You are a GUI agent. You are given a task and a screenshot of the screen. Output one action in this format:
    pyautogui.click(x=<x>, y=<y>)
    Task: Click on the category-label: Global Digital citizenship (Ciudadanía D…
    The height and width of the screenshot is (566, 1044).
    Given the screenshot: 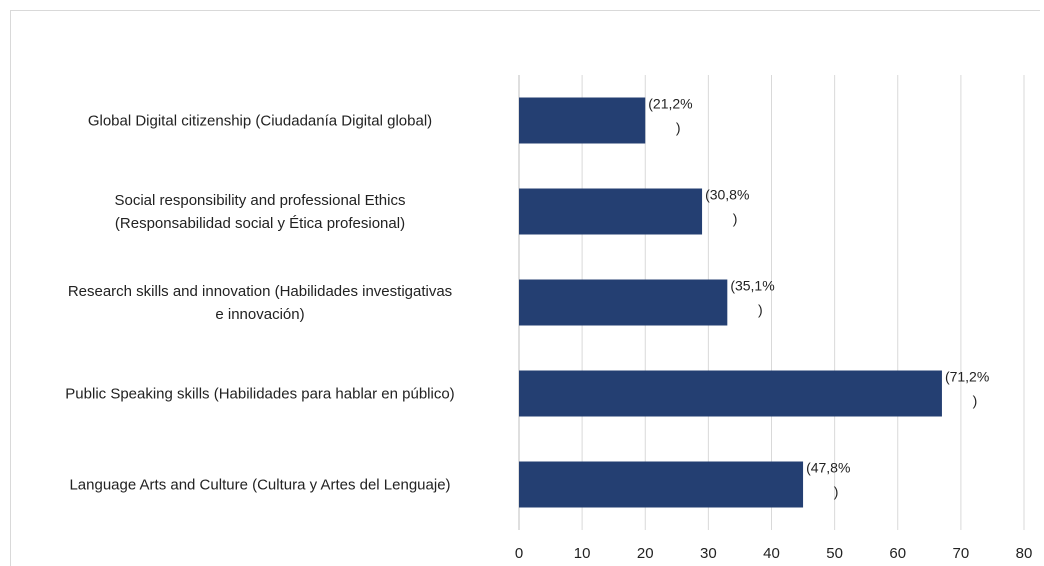 What is the action you would take?
    pyautogui.click(x=260, y=121)
    